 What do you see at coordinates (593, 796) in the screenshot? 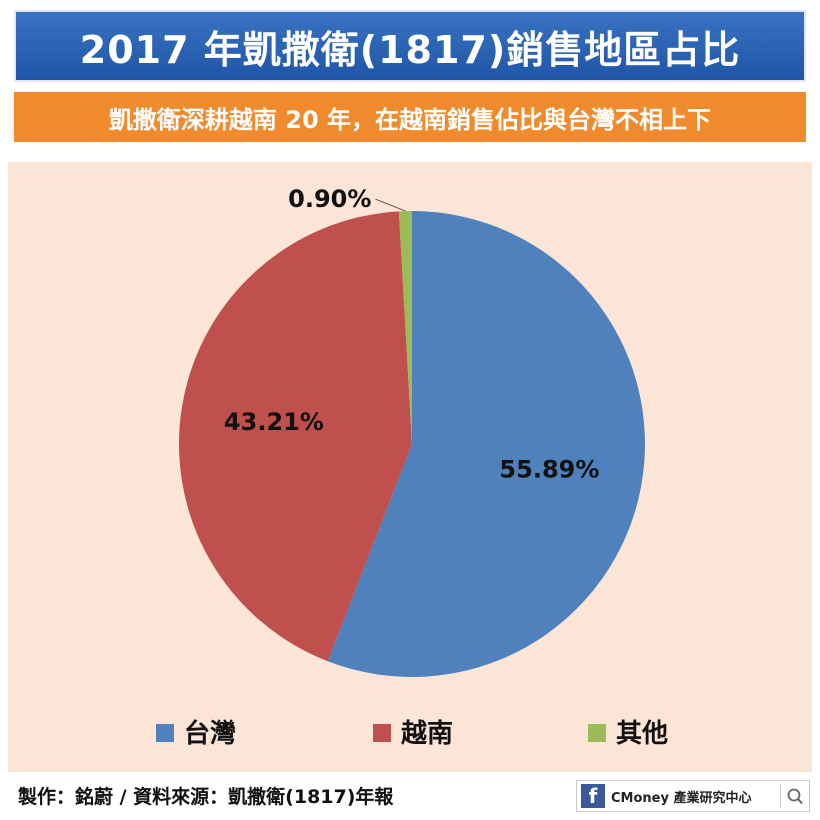
I see `facebook-icon: f` at bounding box center [593, 796].